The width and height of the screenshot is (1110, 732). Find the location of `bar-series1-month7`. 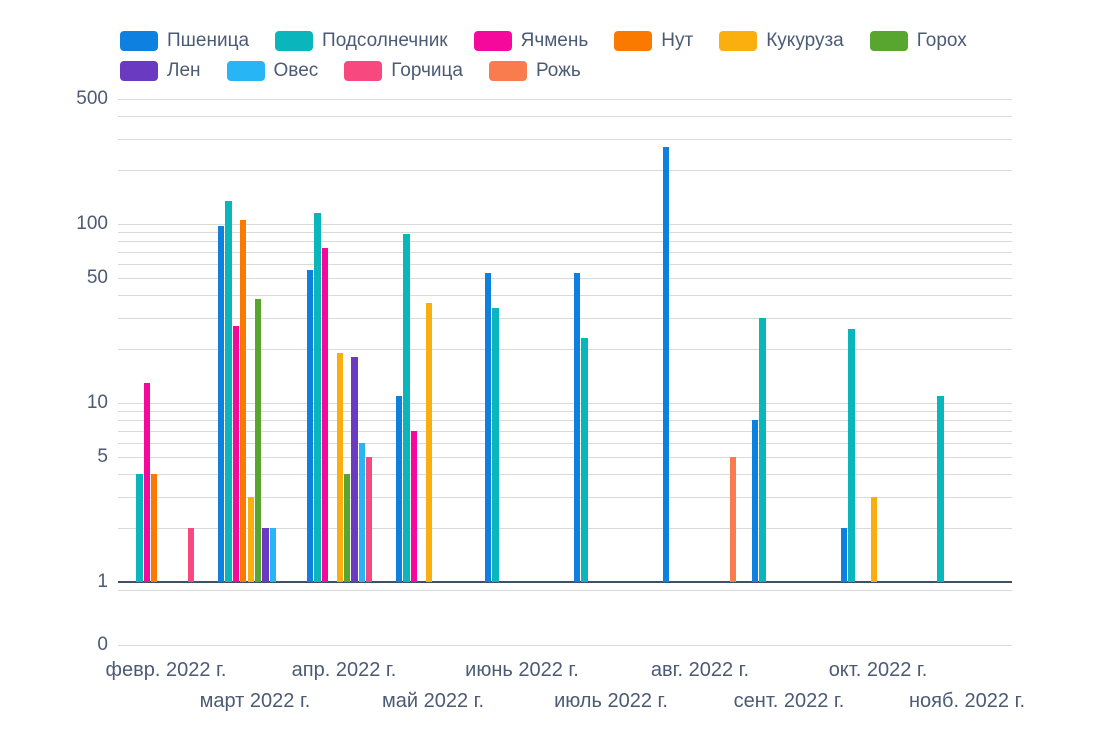

bar-series1-month7 is located at coordinates (762, 449).